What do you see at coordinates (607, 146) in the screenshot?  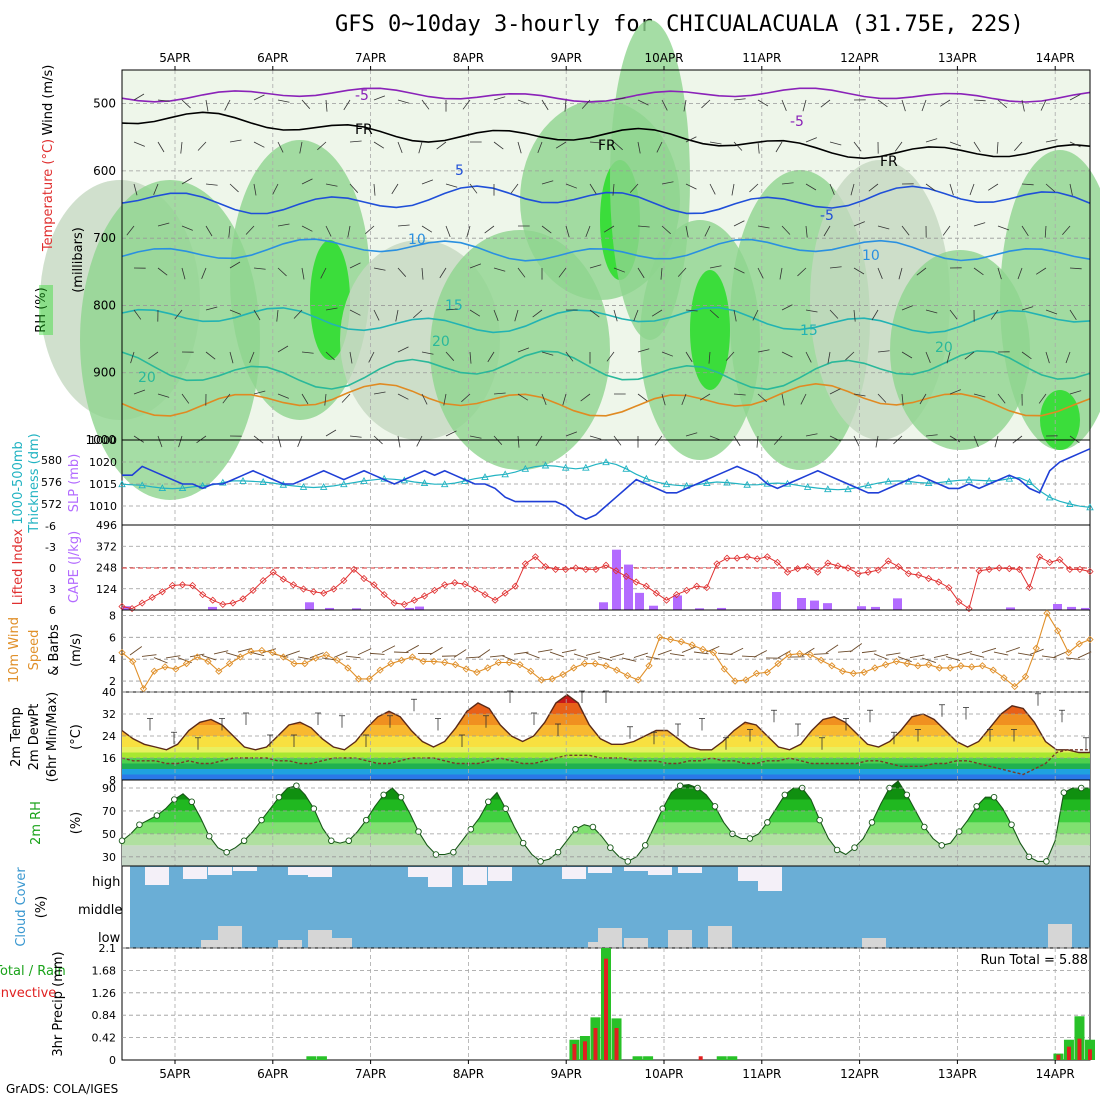 I see `contour-label: FR` at bounding box center [607, 146].